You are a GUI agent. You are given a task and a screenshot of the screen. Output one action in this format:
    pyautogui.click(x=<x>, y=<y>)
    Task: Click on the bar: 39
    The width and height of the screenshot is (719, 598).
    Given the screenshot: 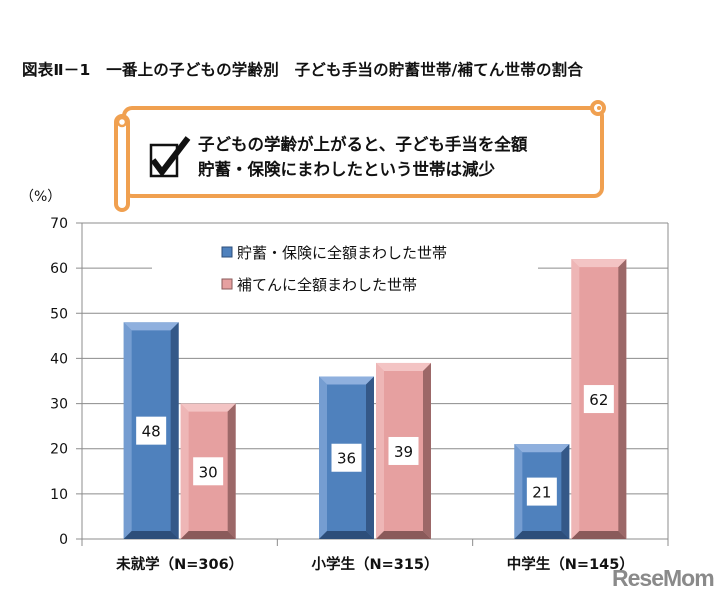 What is the action you would take?
    pyautogui.click(x=403, y=450)
    